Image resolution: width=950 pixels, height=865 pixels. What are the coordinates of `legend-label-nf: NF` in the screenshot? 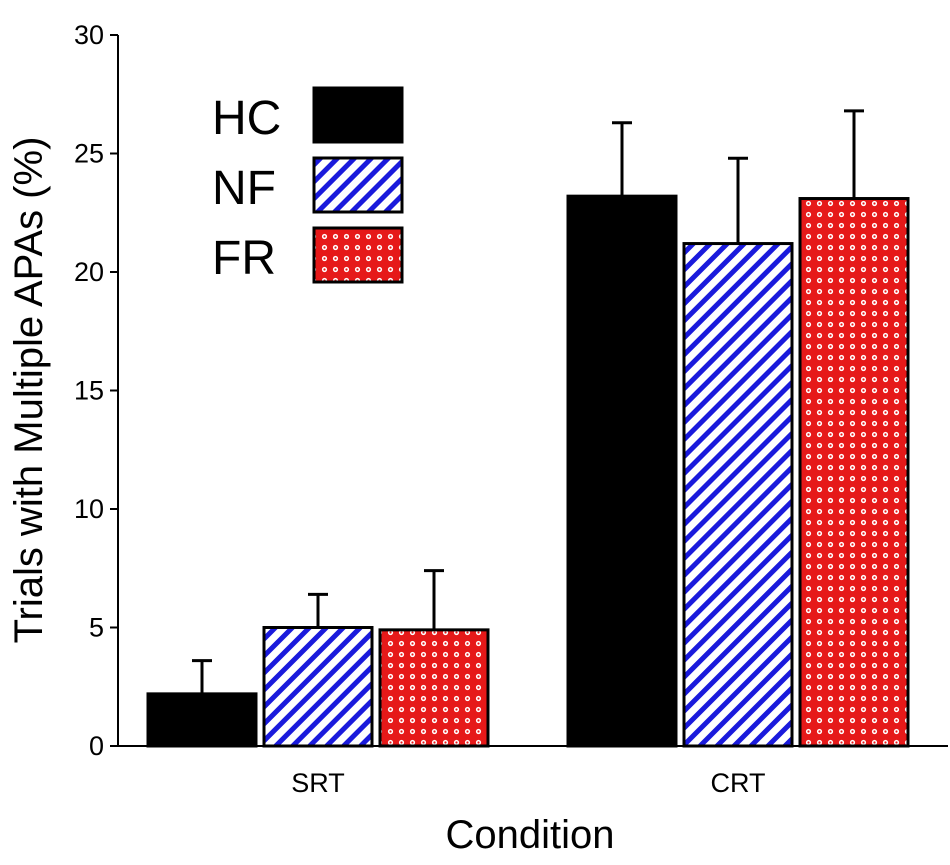 It's located at (244, 188).